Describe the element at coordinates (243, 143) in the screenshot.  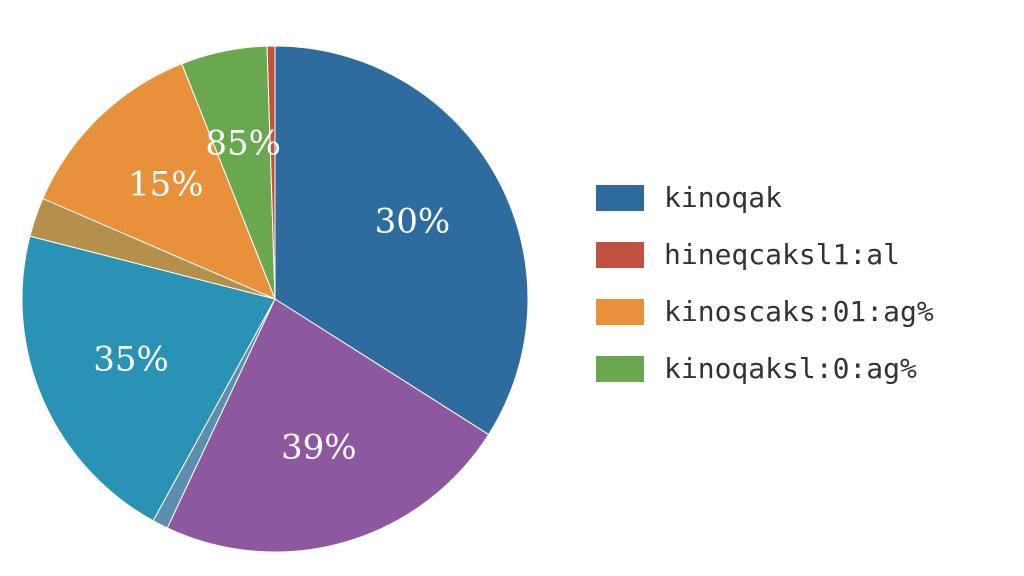
I see `pie-slice-label-6: 85%` at that location.